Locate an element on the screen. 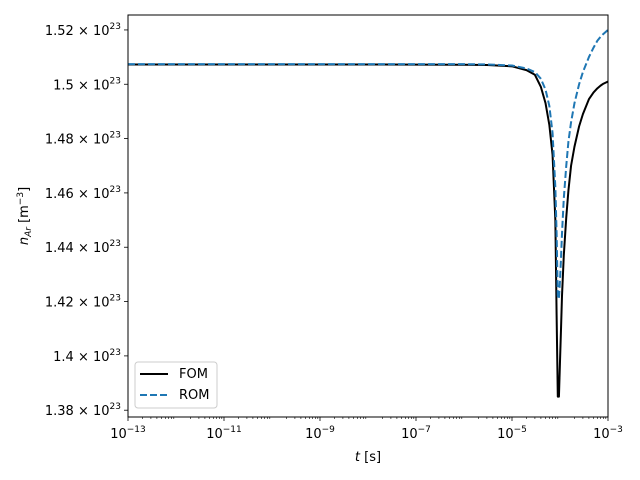 The width and height of the screenshot is (640, 480). legend-label-fom: FOM is located at coordinates (193, 374).